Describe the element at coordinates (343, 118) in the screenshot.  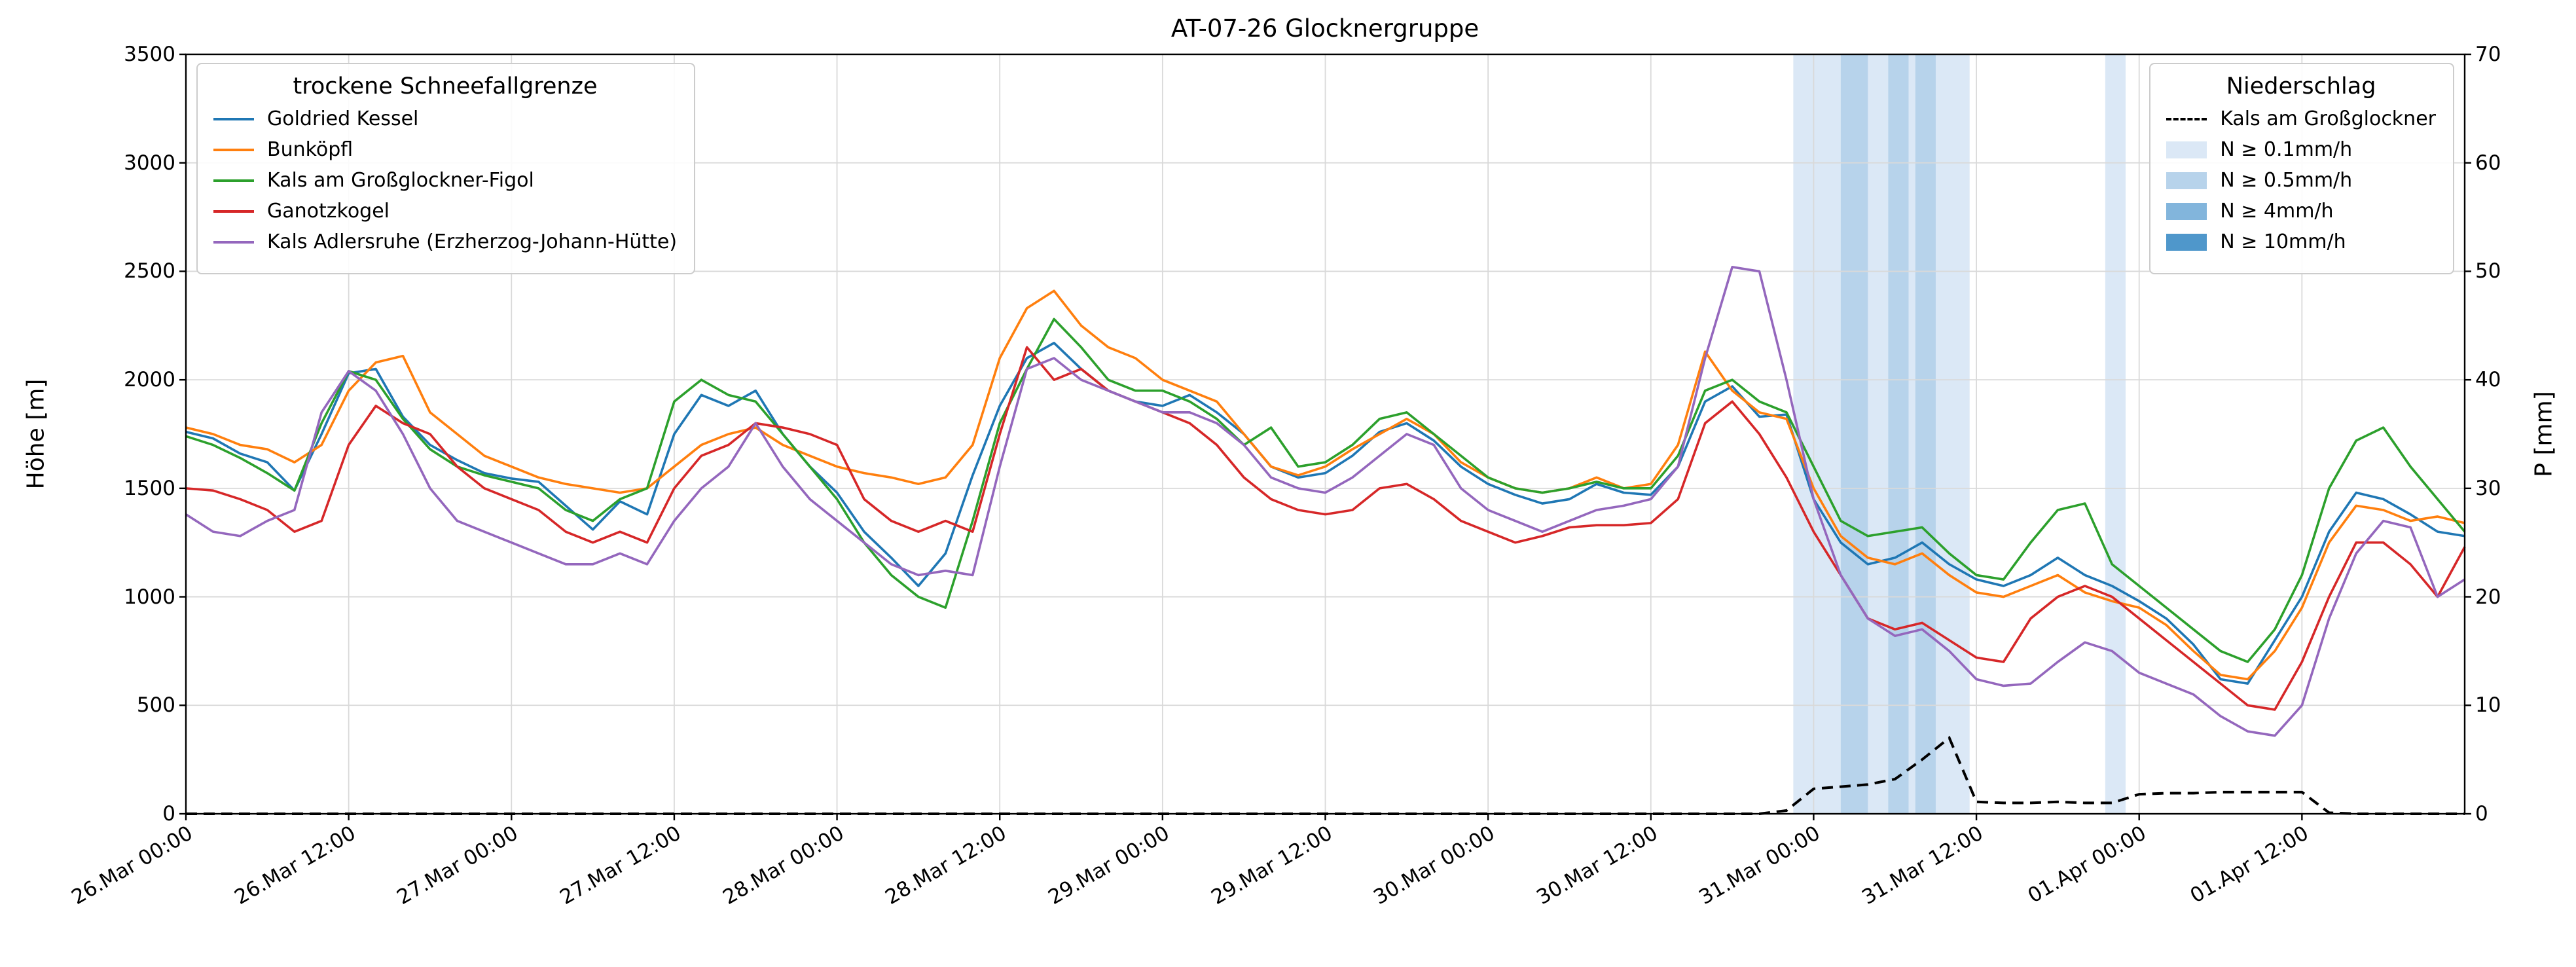
I see `legend-item-label: Goldried Kessel` at that location.